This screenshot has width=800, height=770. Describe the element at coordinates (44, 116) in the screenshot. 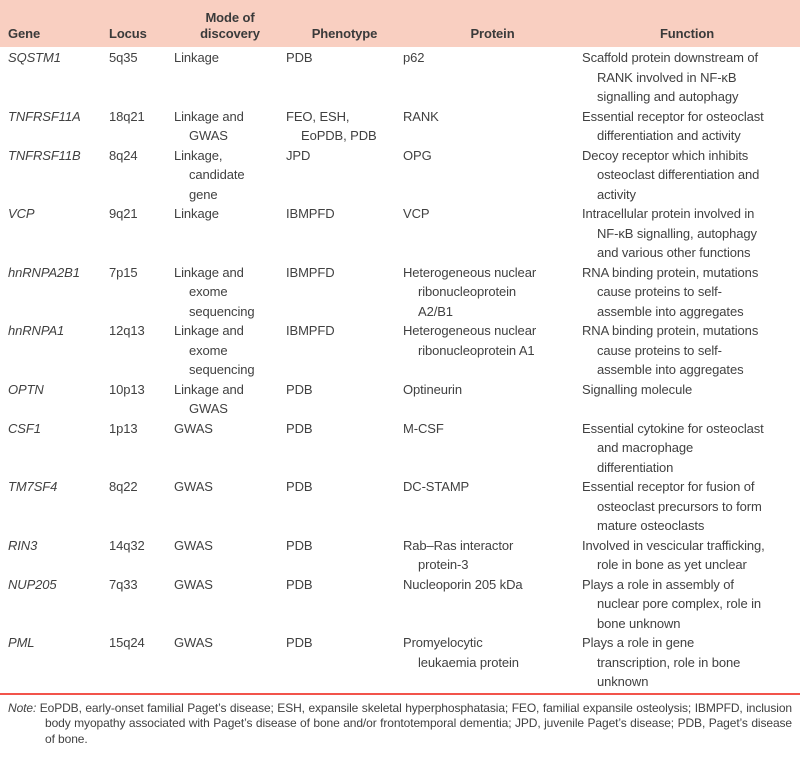

I see `cell-line: TNFRSF11A` at that location.